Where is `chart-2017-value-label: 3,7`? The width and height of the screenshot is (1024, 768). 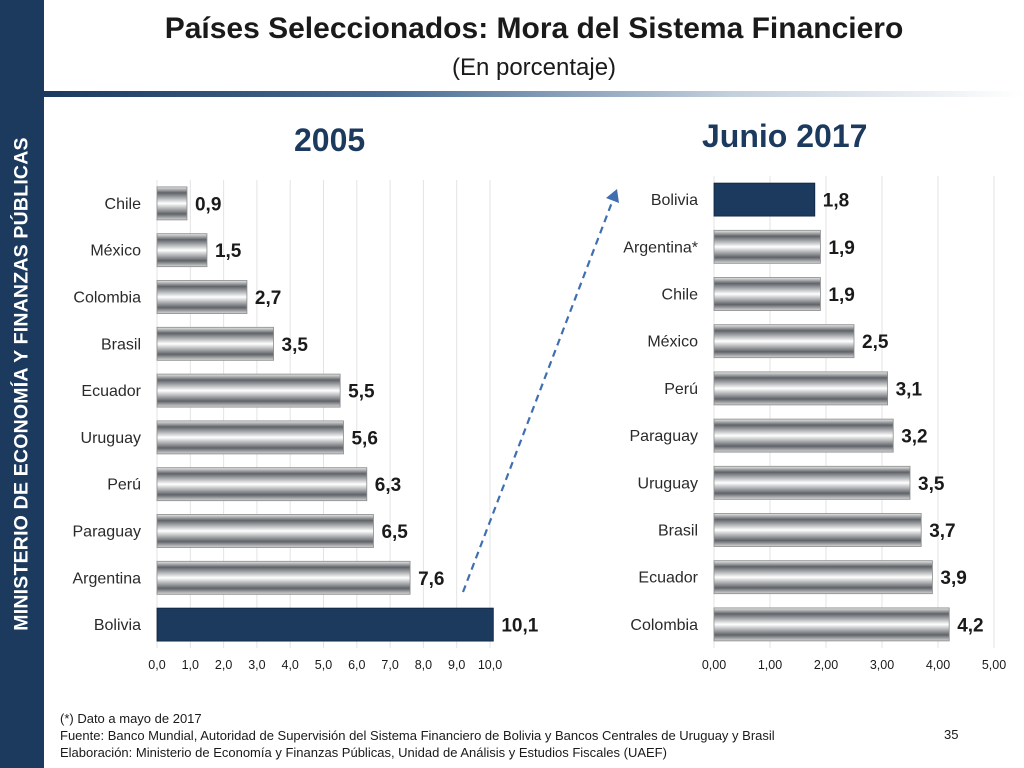
chart-2017-value-label: 3,7 is located at coordinates (942, 531).